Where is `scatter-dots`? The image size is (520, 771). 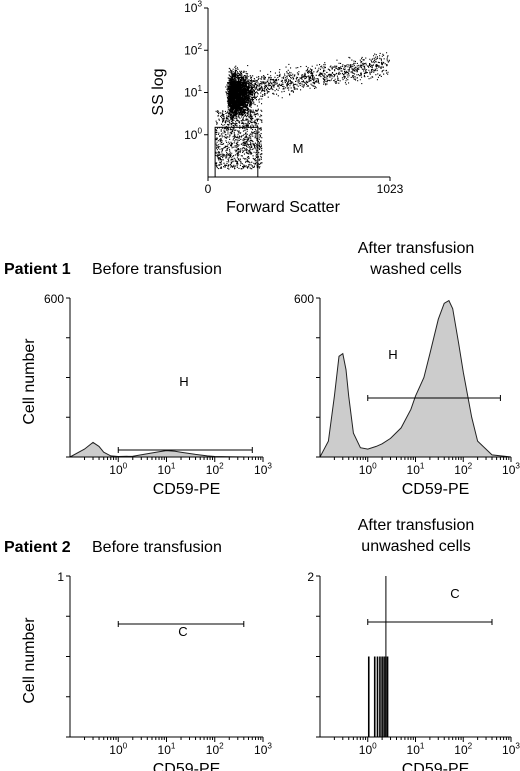 scatter-dots is located at coordinates (302, 111).